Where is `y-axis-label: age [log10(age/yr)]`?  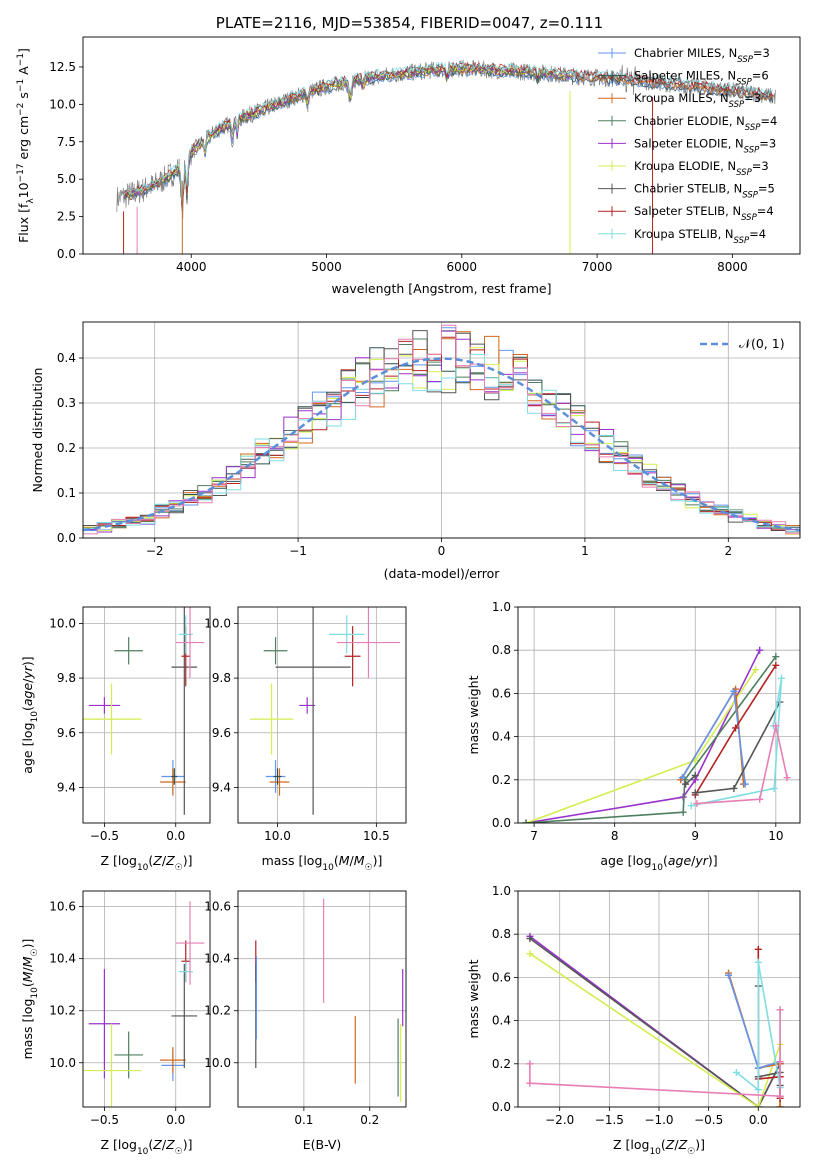
y-axis-label: age [log10(age/yr)] is located at coordinates (30, 714).